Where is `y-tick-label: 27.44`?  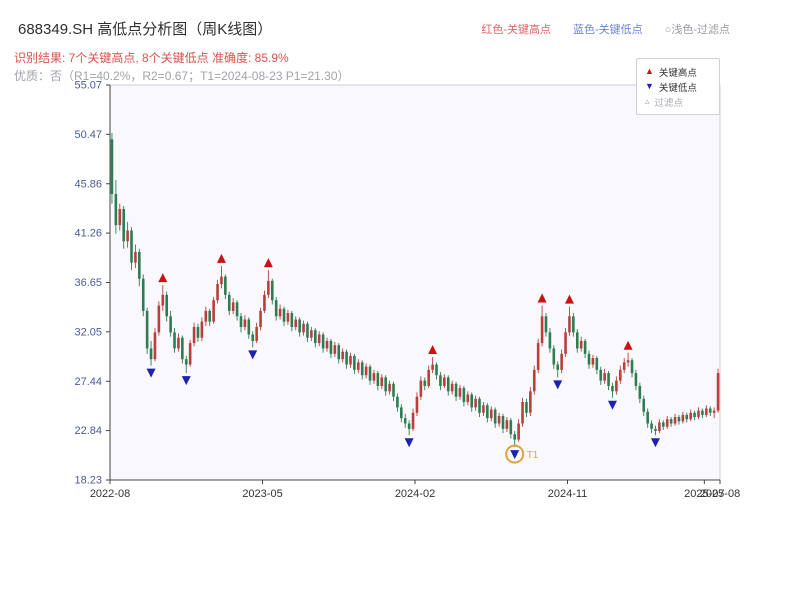
y-tick-label: 27.44 is located at coordinates (88, 382).